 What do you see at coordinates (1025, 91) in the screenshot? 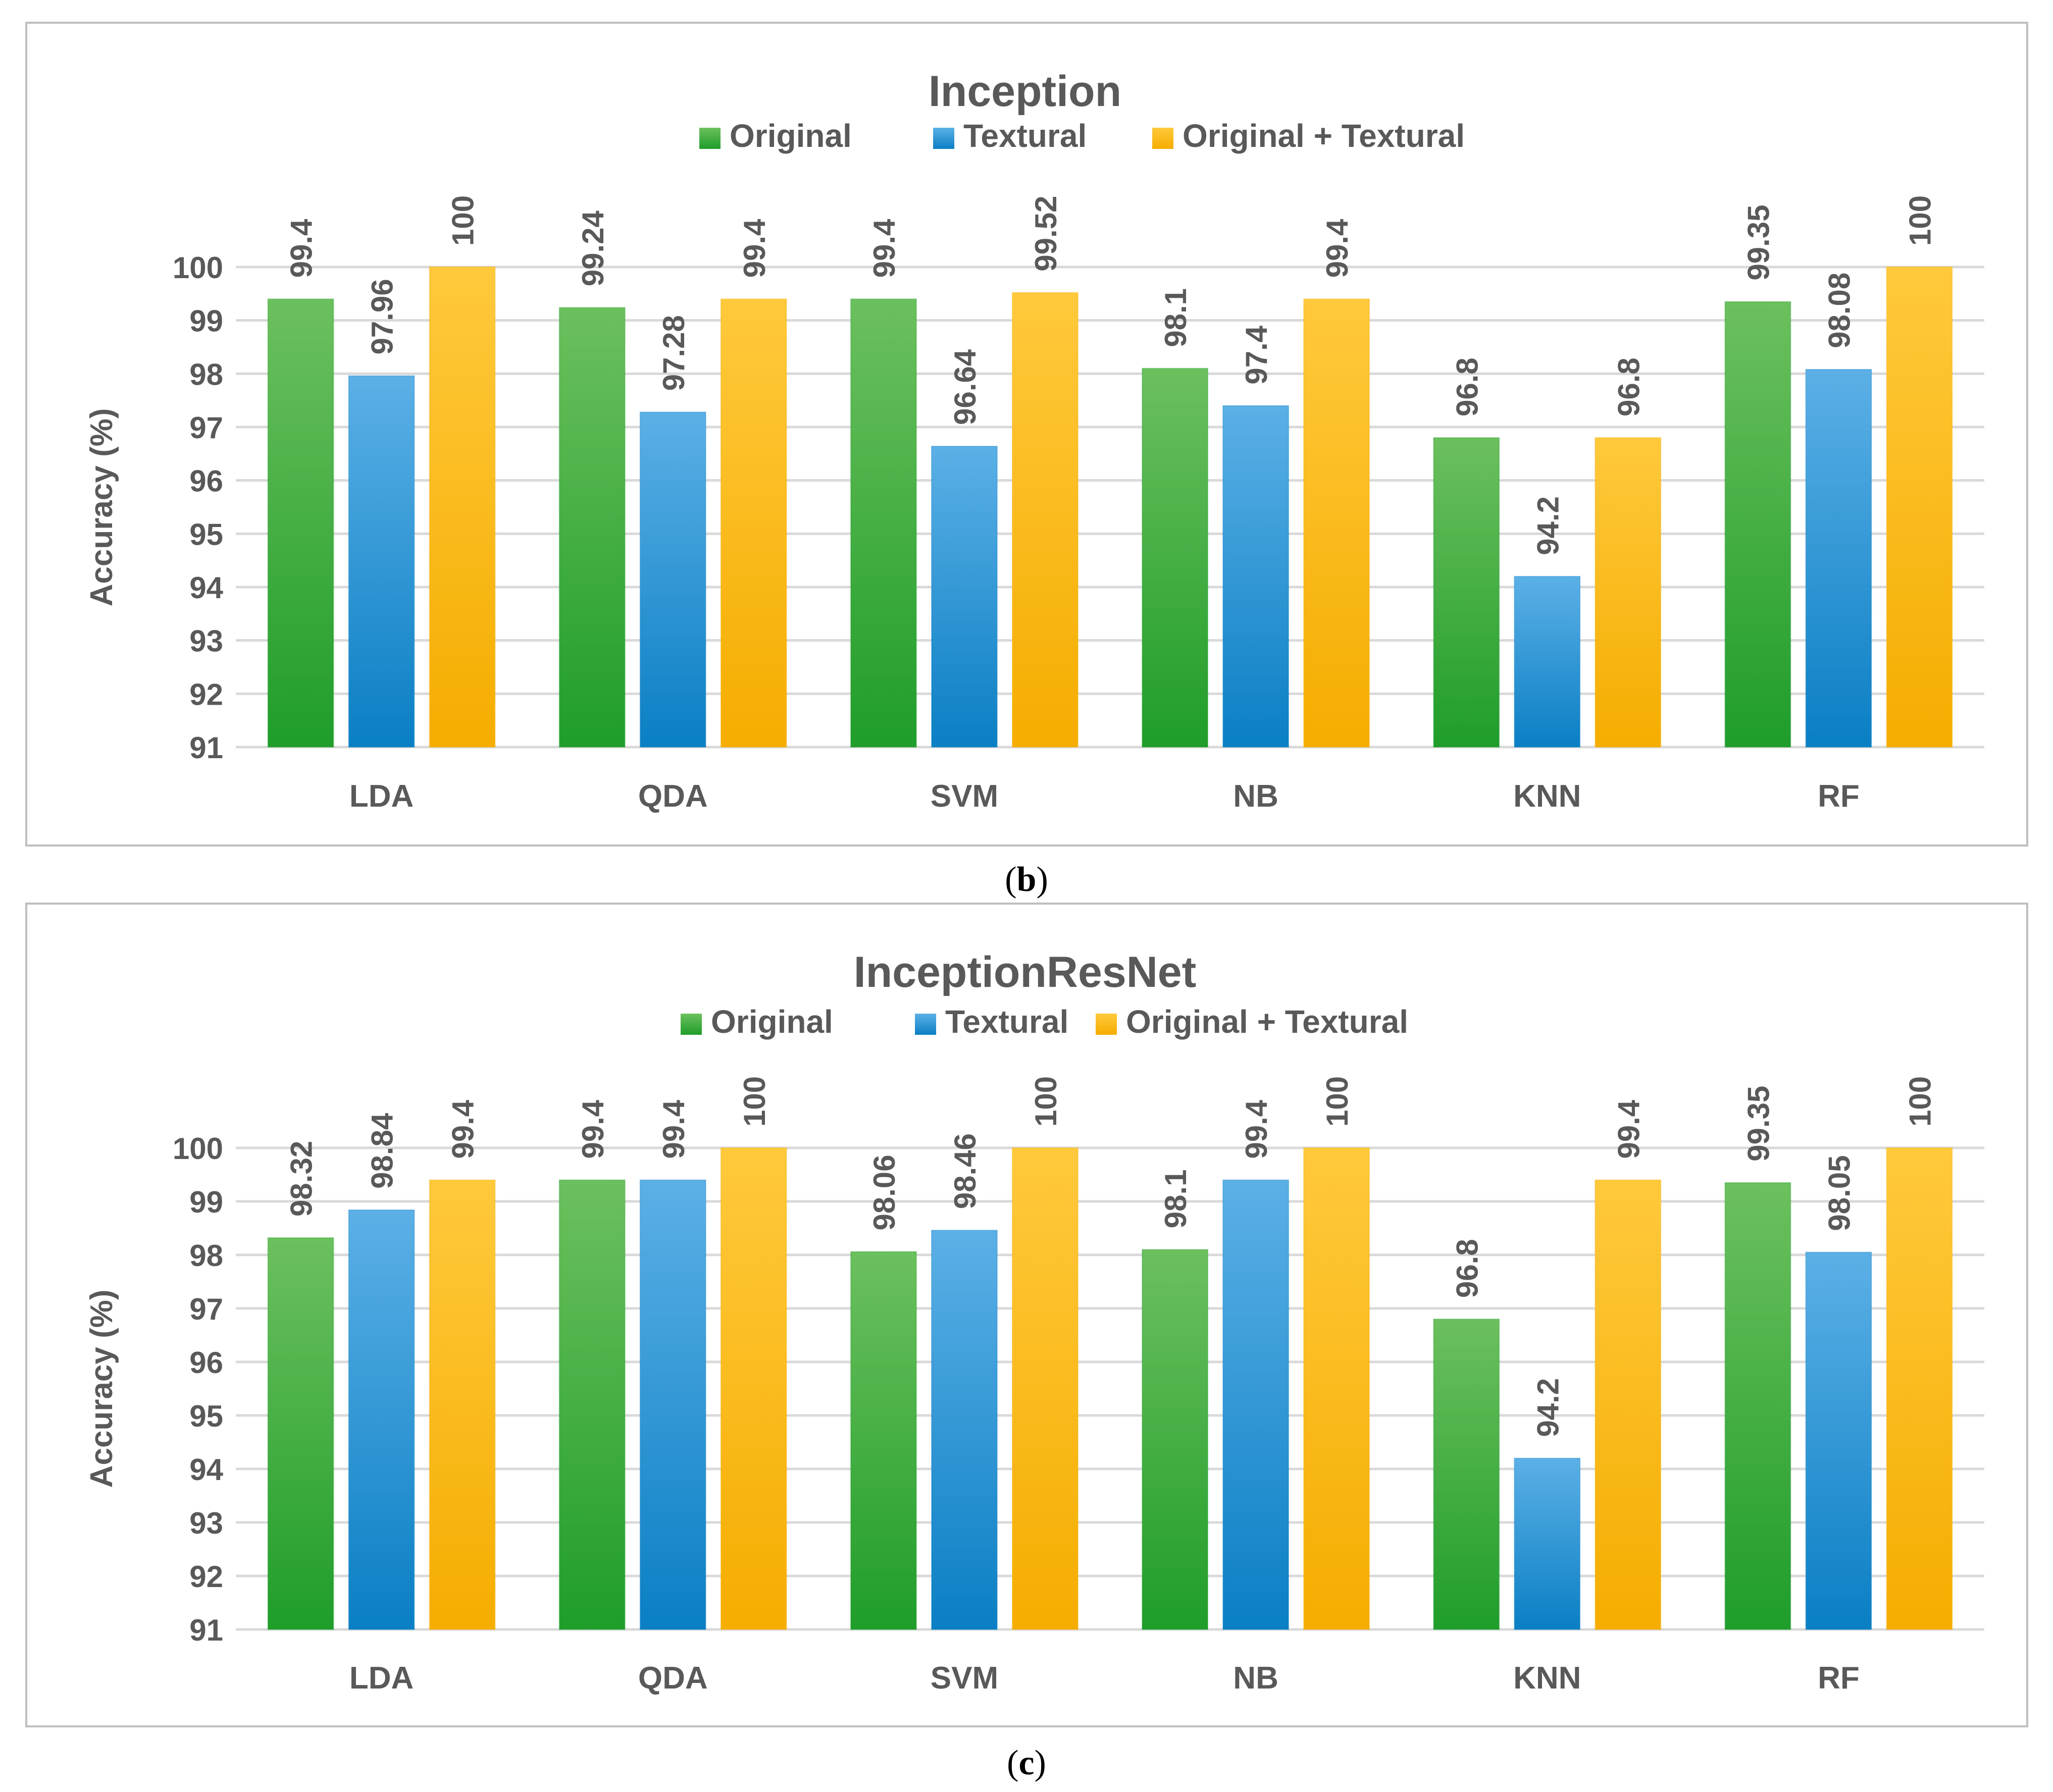
I see `chart-title: Inception` at bounding box center [1025, 91].